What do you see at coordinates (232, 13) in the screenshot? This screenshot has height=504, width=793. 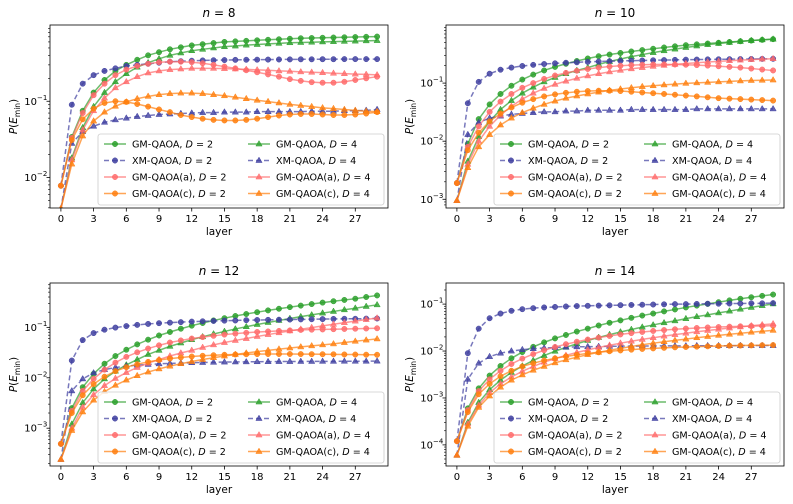 I see `title-value: 8` at bounding box center [232, 13].